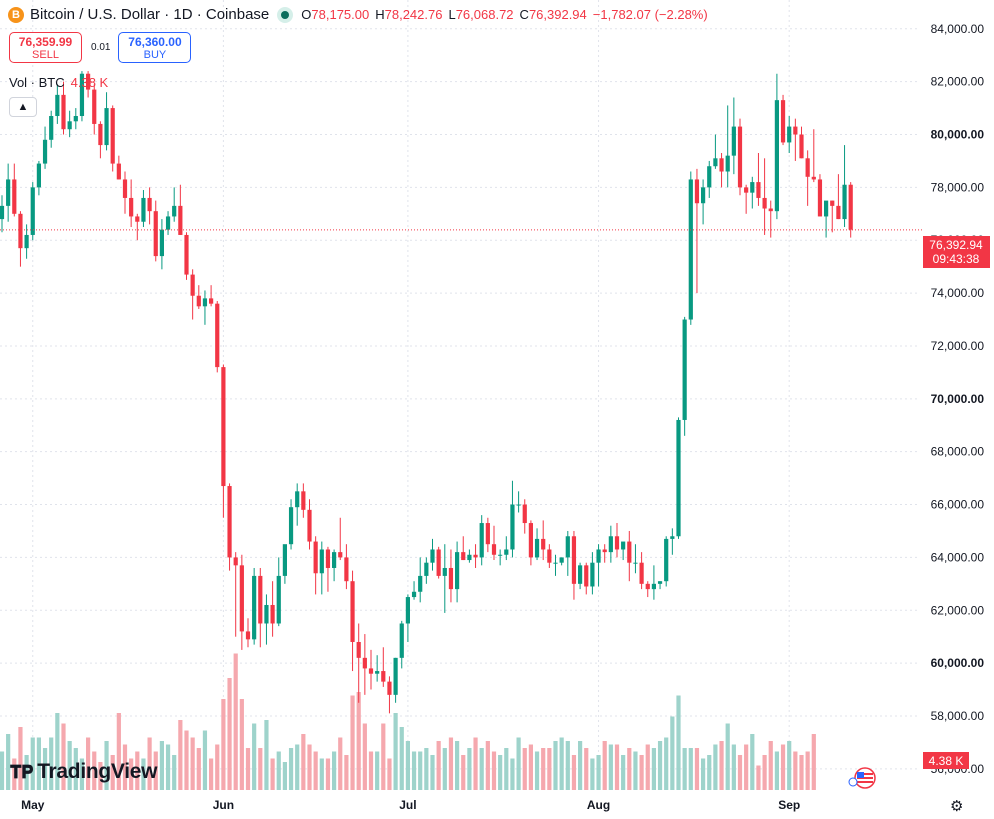 Image resolution: width=994 pixels, height=819 pixels. Describe the element at coordinates (946, 760) in the screenshot. I see `last-volume-label: 4.38 K` at that location.